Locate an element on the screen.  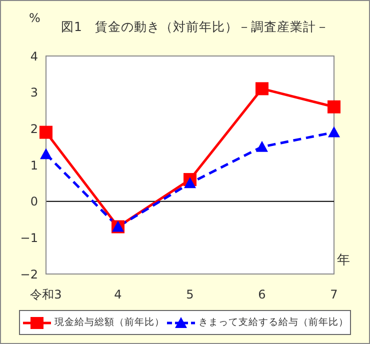
y-tick-label: 0 is located at coordinates (34, 201).